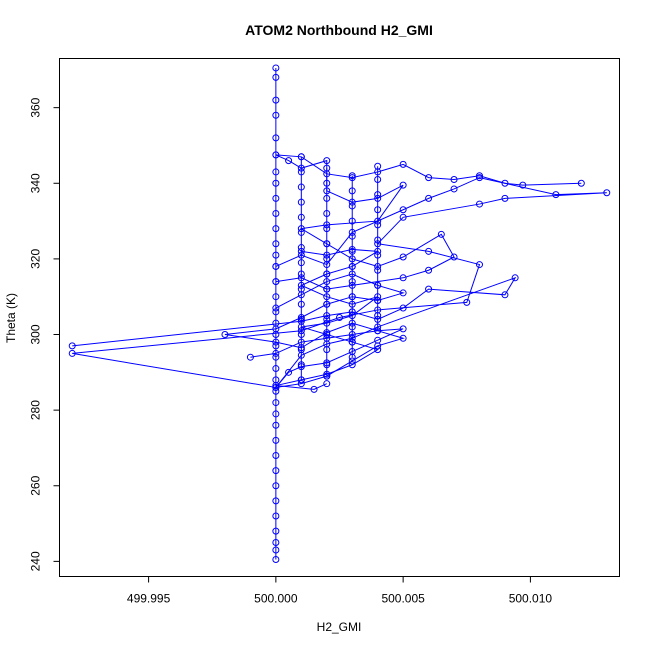  I want to click on y-axis-label: Theta (K), so click(11, 318).